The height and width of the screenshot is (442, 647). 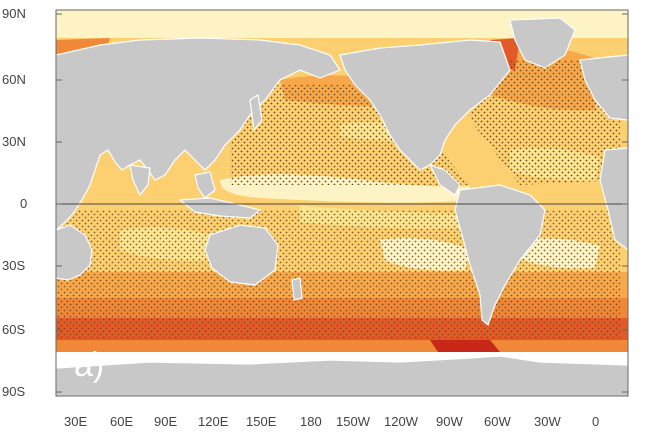 What do you see at coordinates (14, 79) in the screenshot?
I see `lat-label-60n: 60N` at bounding box center [14, 79].